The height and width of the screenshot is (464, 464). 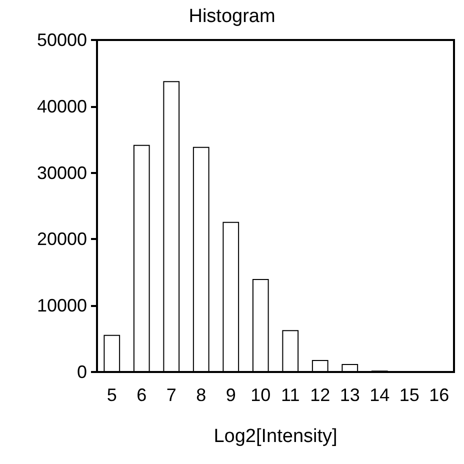 I want to click on x-tick-label: 5, so click(x=111, y=395).